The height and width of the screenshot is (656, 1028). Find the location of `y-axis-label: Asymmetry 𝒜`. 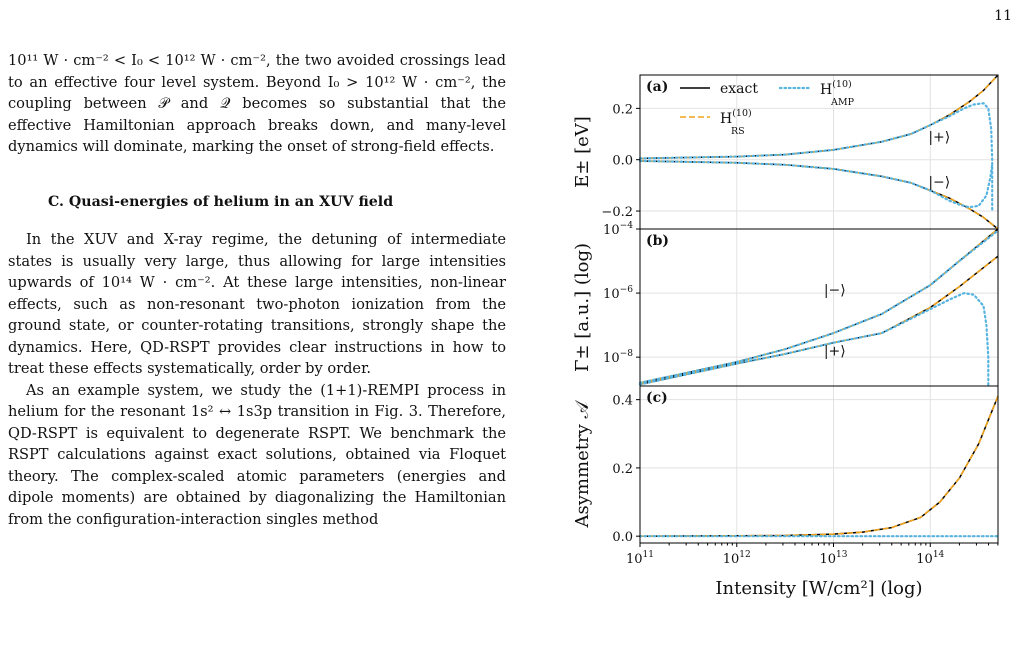

y-axis-label: Asymmetry 𝒜 is located at coordinates (582, 464).